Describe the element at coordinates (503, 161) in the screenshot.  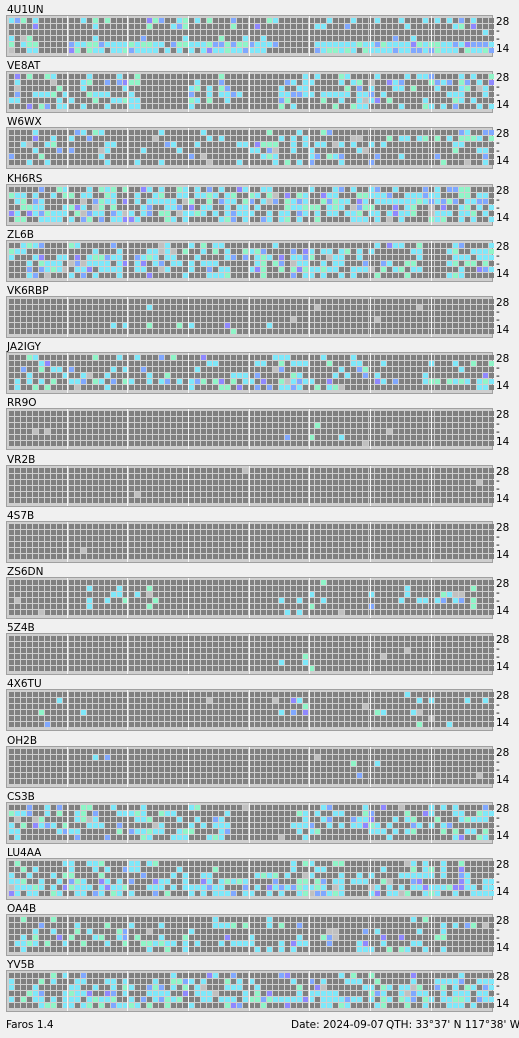
I see `scale-14-label: 14` at that location.